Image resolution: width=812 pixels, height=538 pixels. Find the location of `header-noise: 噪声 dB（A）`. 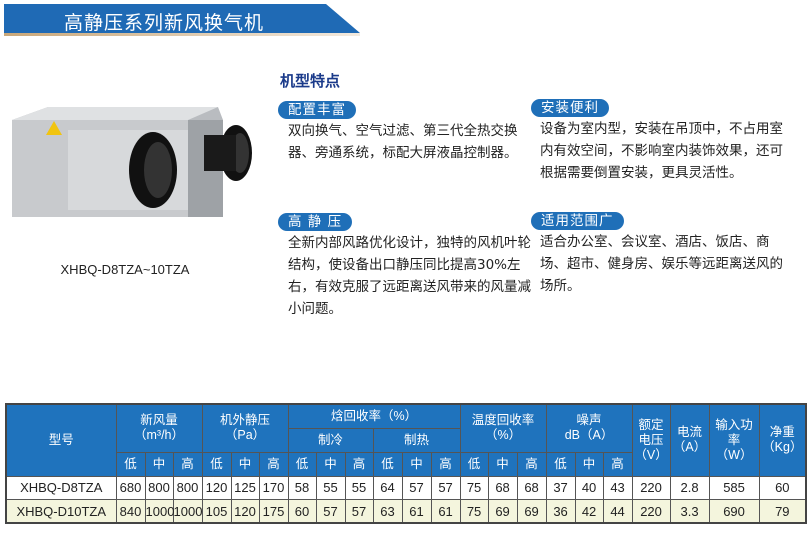

header-noise: 噪声 dB（A） is located at coordinates (589, 428).